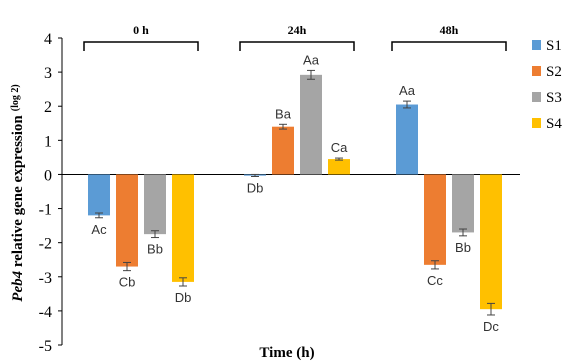 Image resolution: width=574 pixels, height=362 pixels. Describe the element at coordinates (48, 39) in the screenshot. I see `y-tick-label: 4` at that location.